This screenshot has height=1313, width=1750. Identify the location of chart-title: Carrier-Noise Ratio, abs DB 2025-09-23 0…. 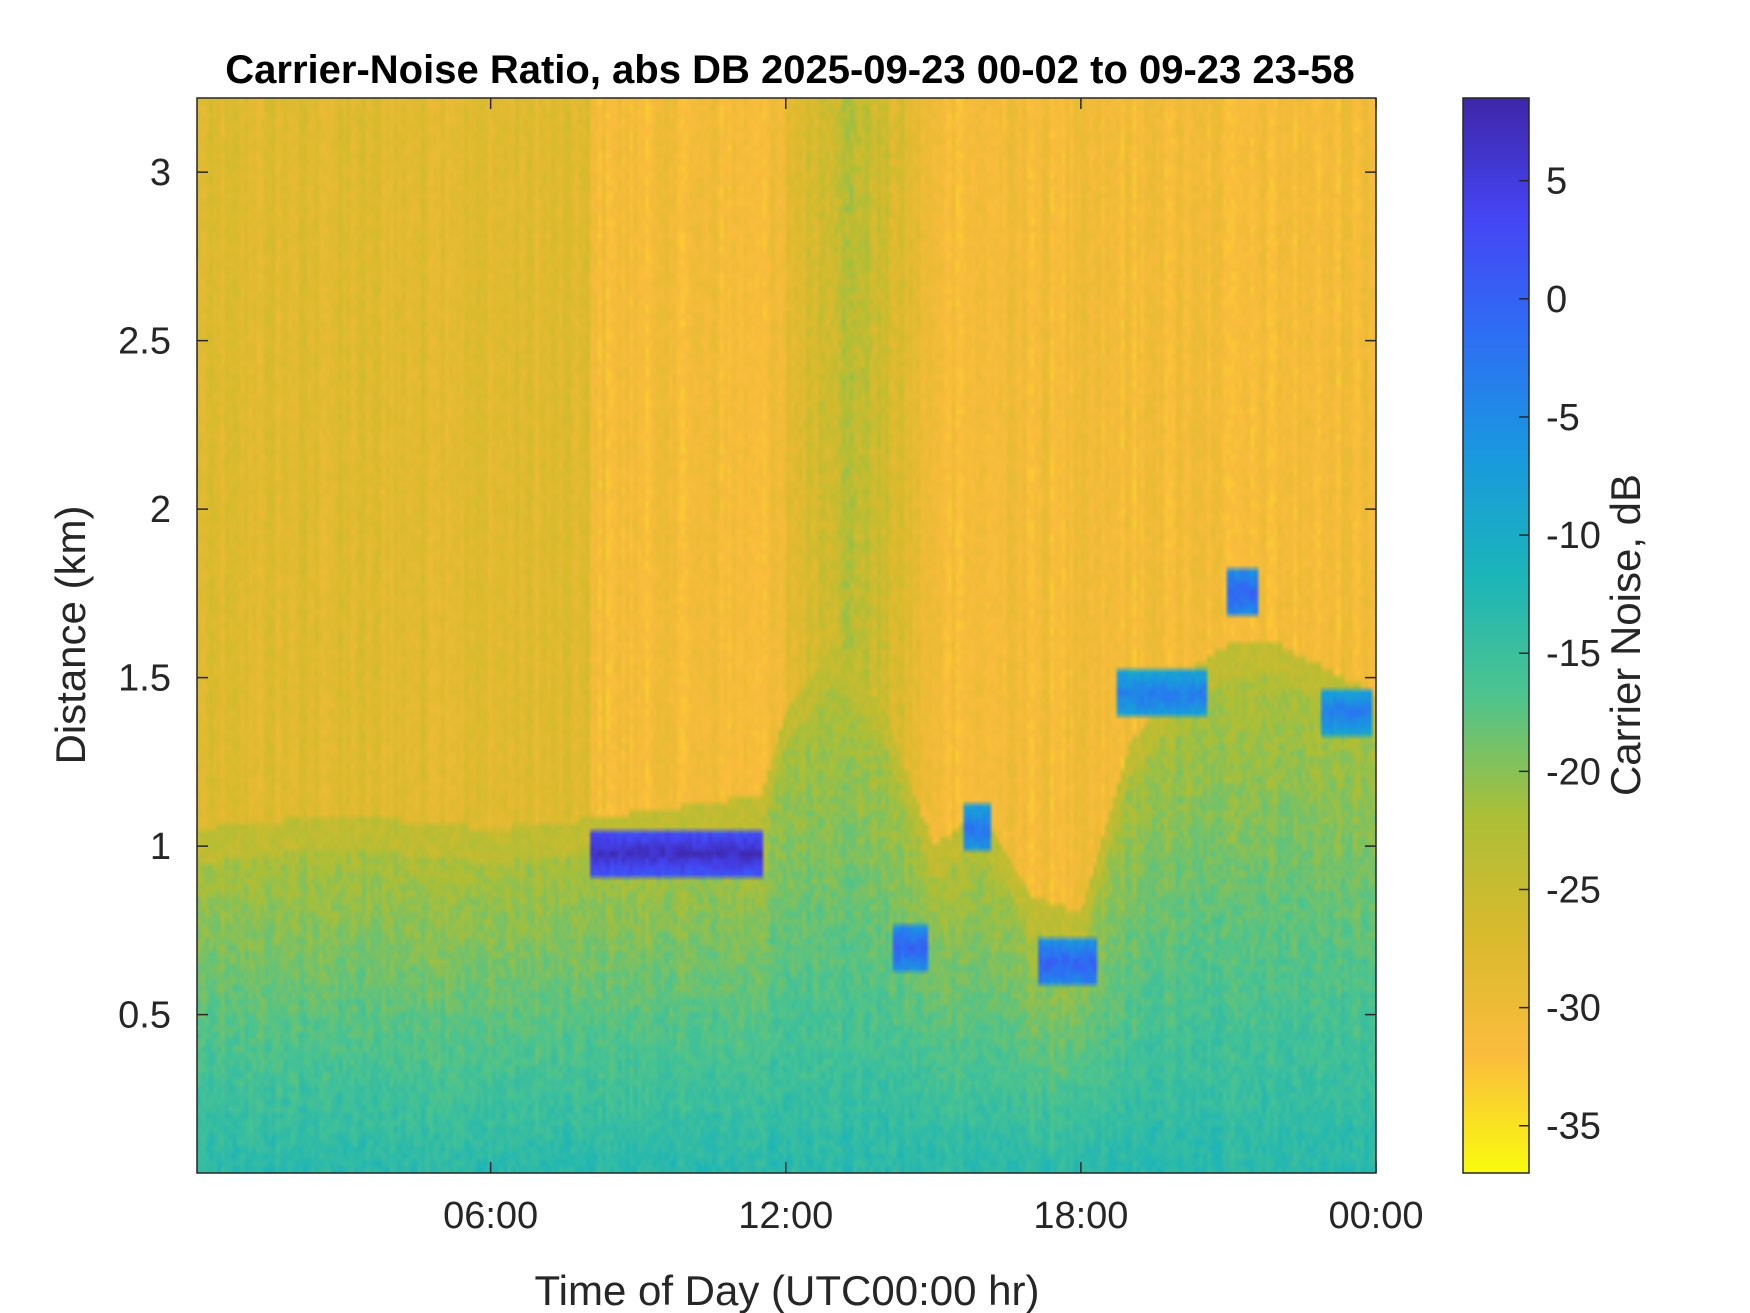
(789, 70).